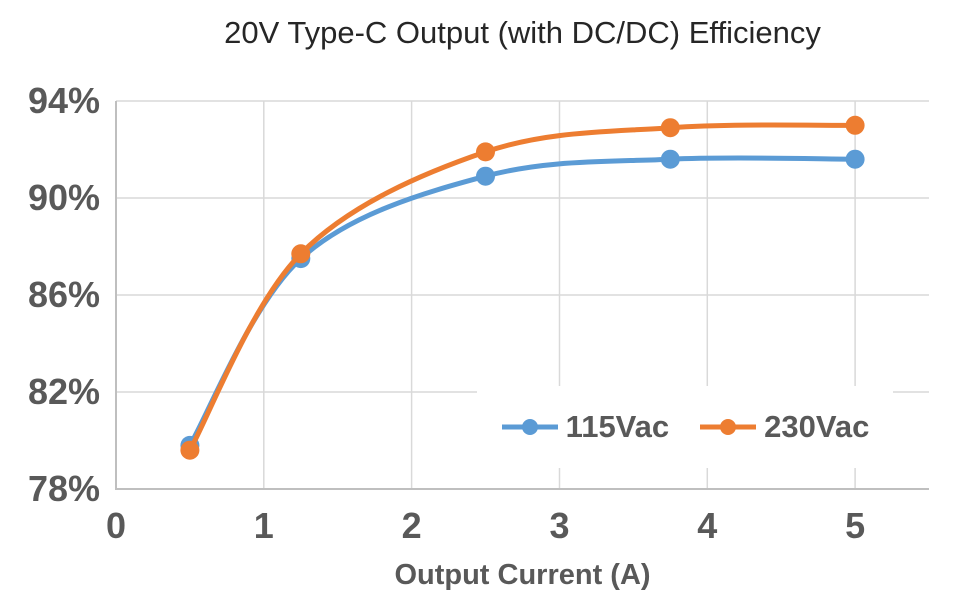 Image resolution: width=955 pixels, height=602 pixels. I want to click on legend-item-115vac: 115Vac, so click(585, 427).